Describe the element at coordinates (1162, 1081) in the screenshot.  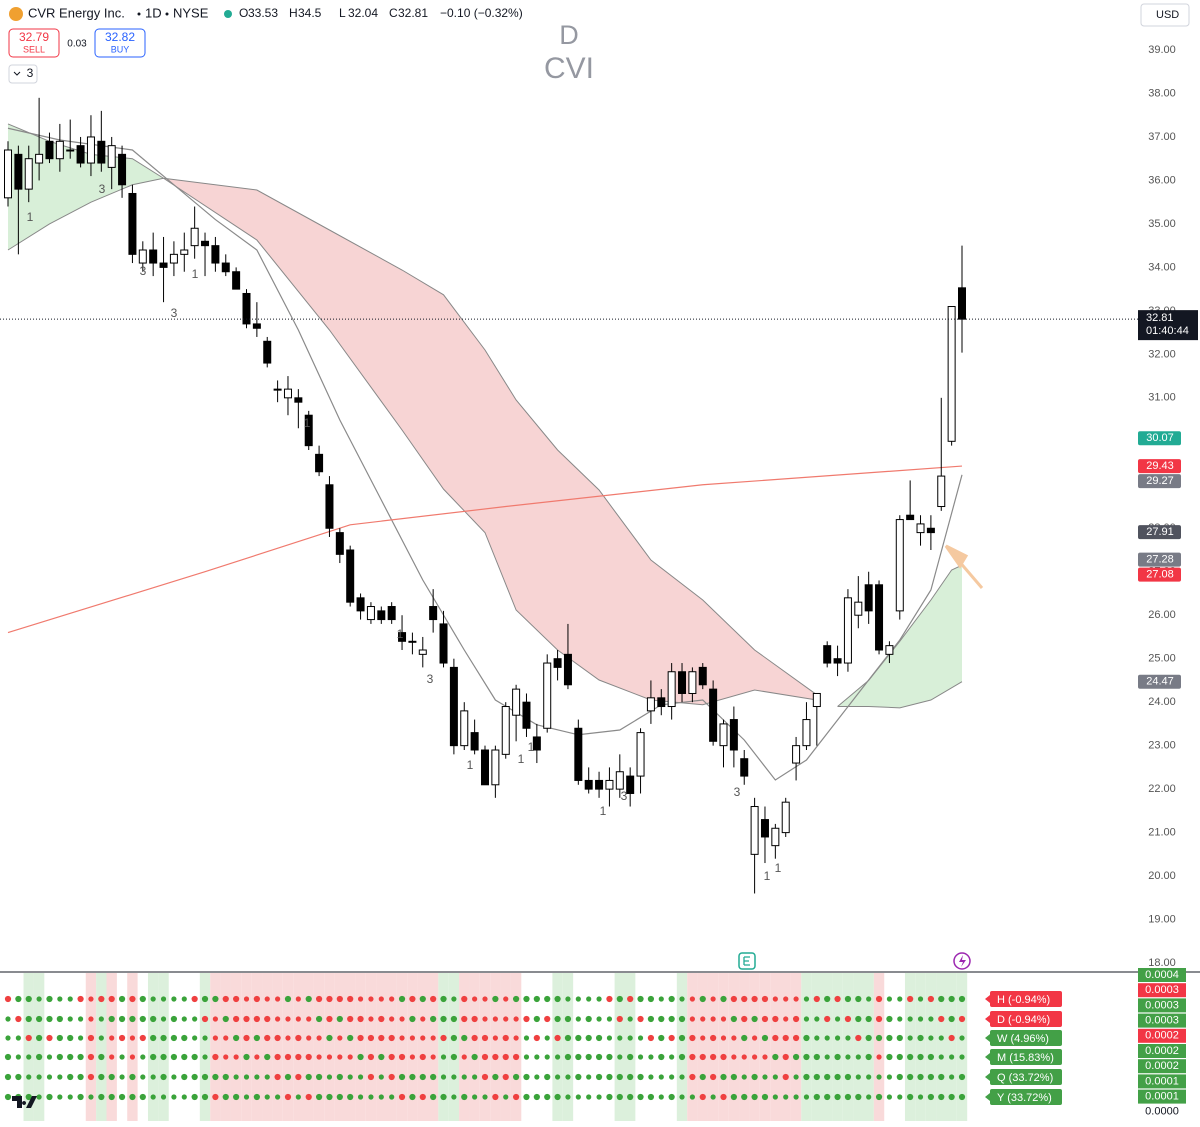
I see `panel-axis-box` at that location.